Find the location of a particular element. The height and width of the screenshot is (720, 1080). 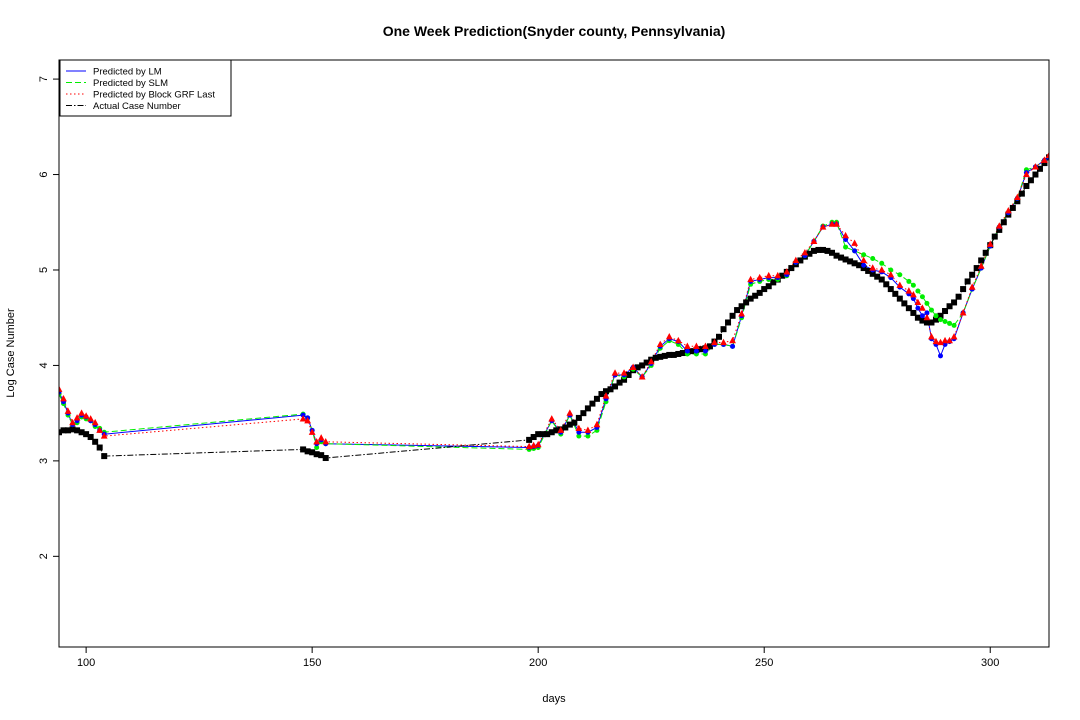

legend-label: Predicted by SLM is located at coordinates (130, 83).